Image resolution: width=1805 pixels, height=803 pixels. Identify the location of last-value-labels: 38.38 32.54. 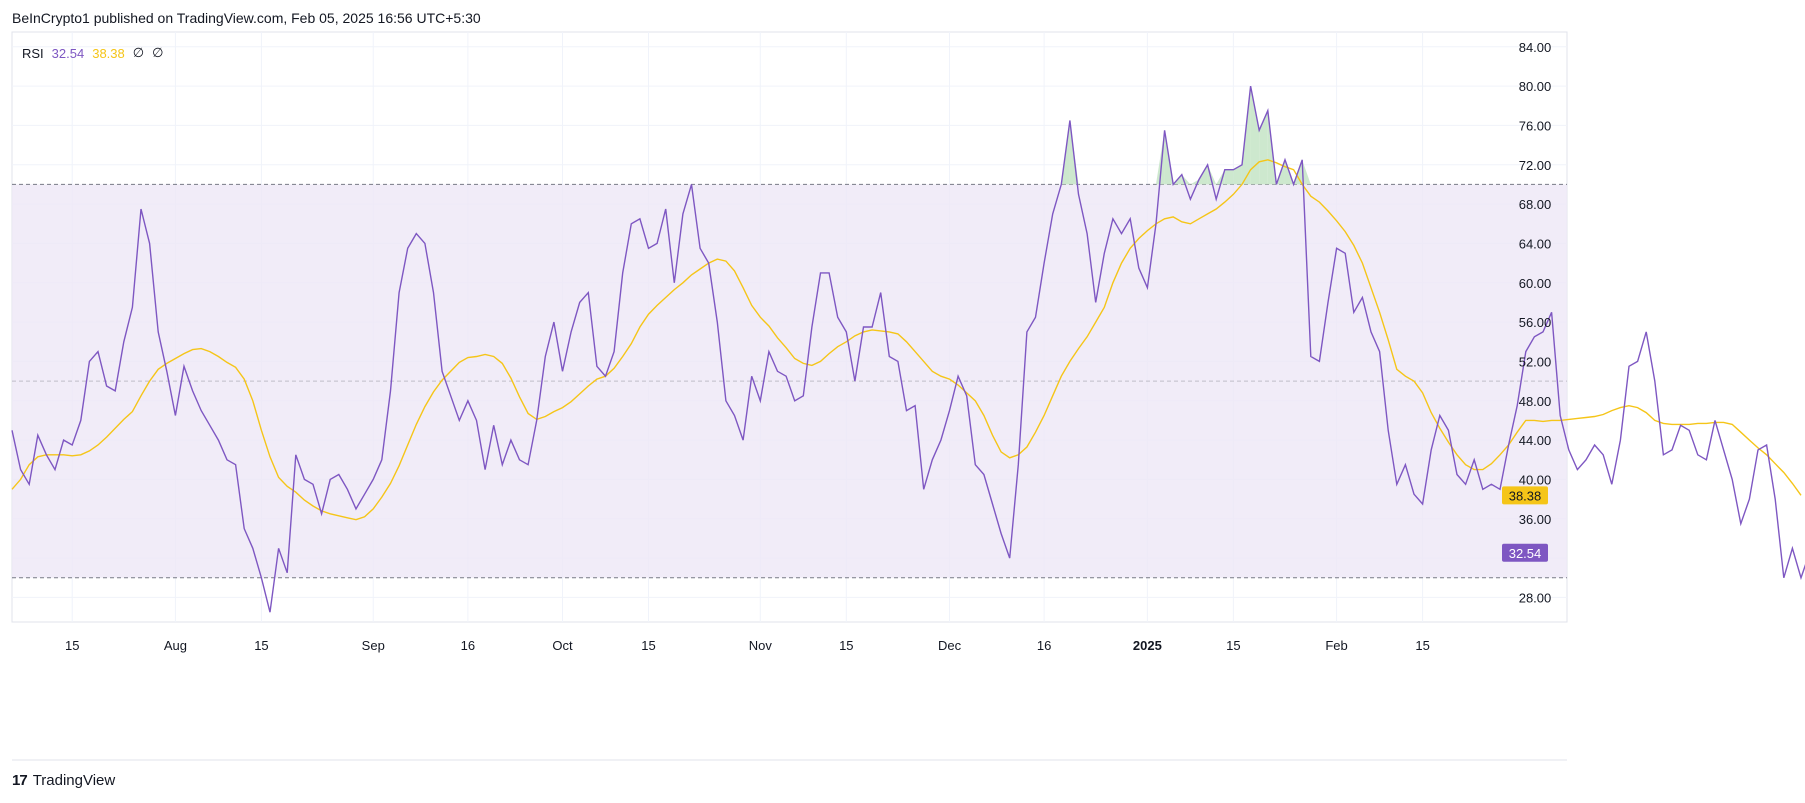
(1525, 524).